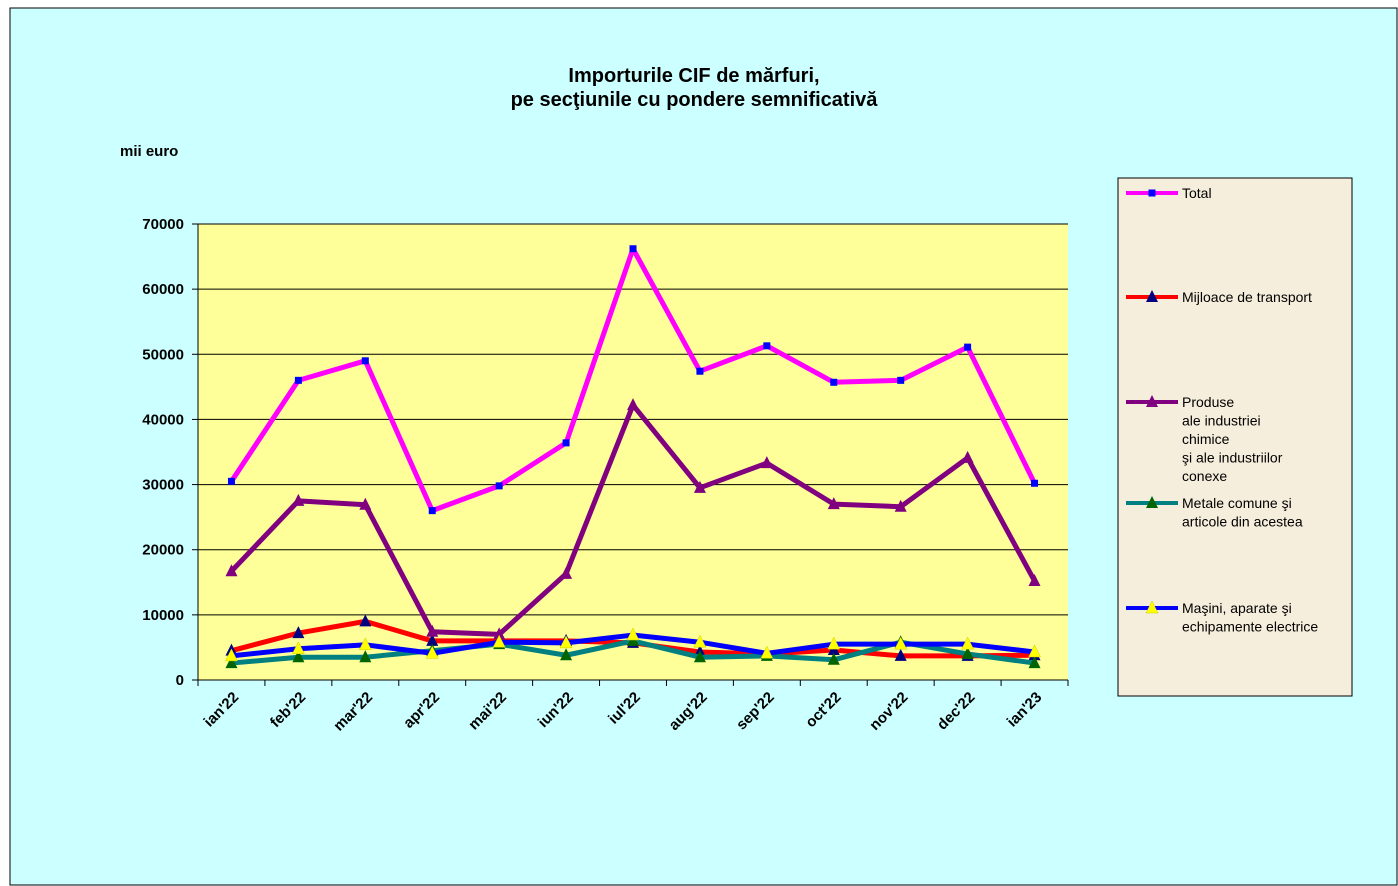 The width and height of the screenshot is (1398, 886). I want to click on legend-label: Maşini, aparate şi echipamente electrice, so click(1250, 617).